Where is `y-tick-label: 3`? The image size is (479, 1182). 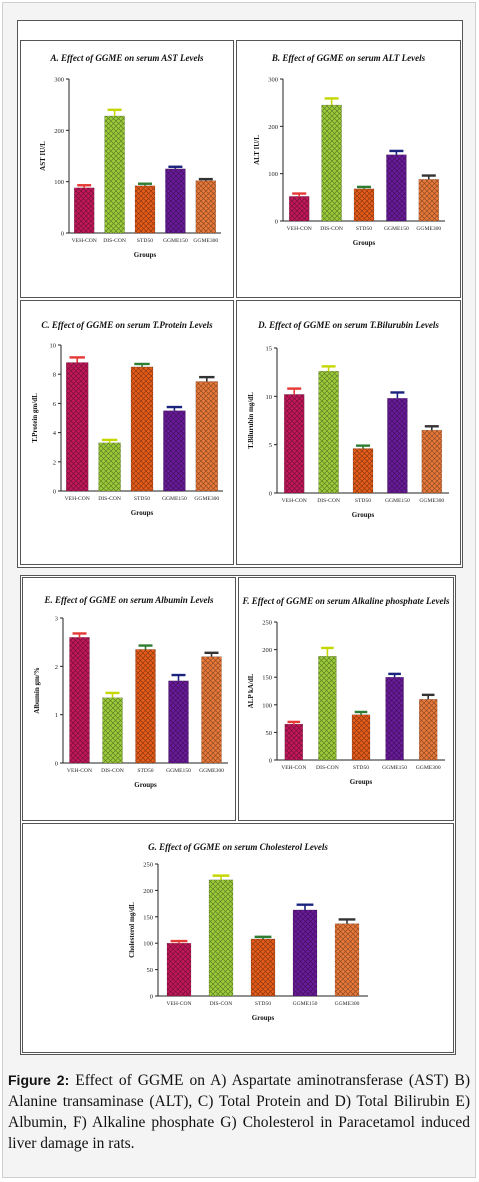 y-tick-label: 3 is located at coordinates (56, 619).